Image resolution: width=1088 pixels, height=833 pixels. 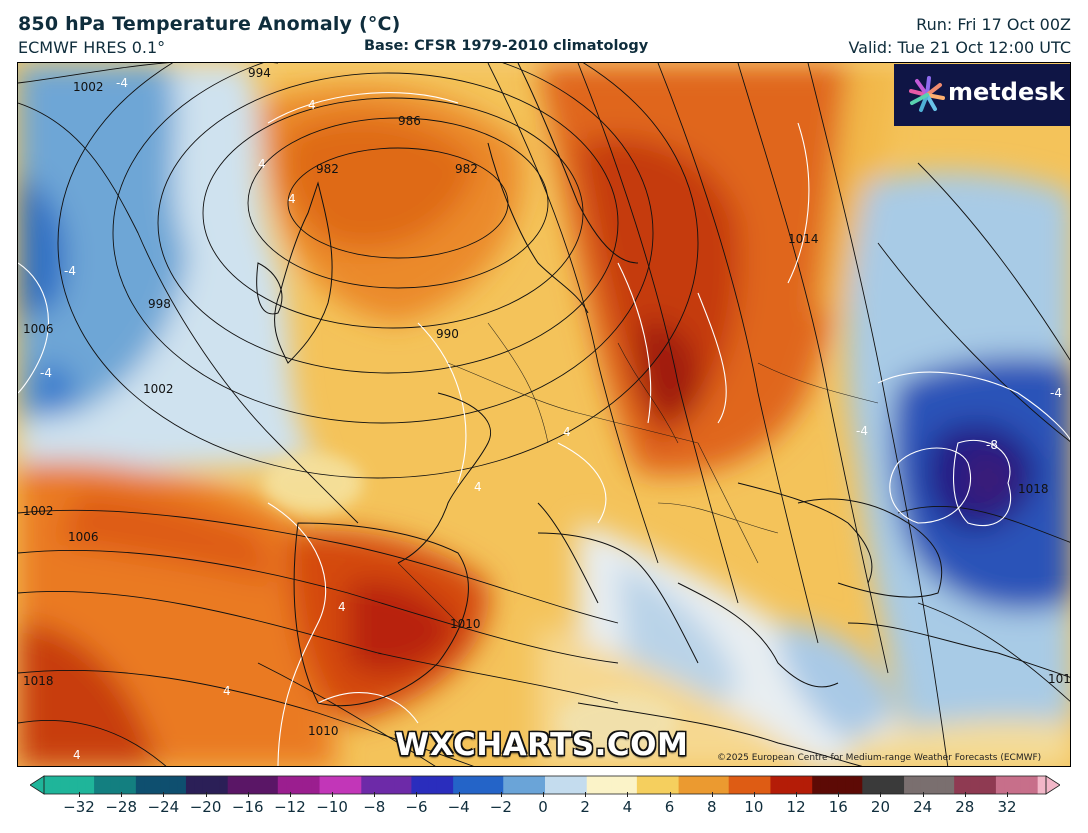 What do you see at coordinates (205, 807) in the screenshot?
I see `colorbar-tick-label: −20` at bounding box center [205, 807].